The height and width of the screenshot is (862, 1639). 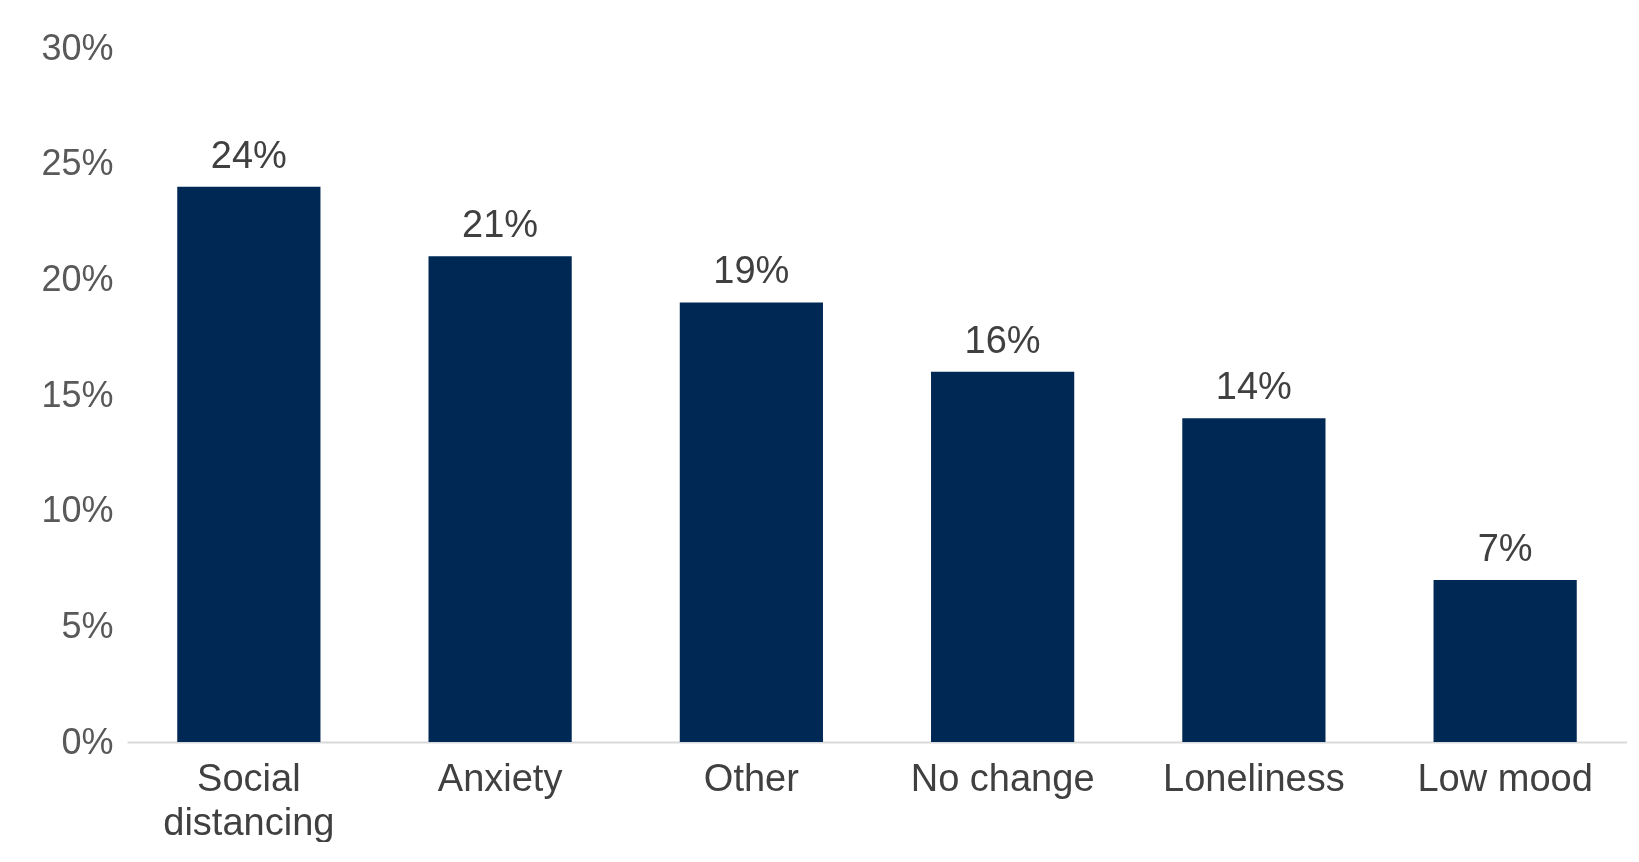 What do you see at coordinates (751, 777) in the screenshot?
I see `x-tick-label: Other` at bounding box center [751, 777].